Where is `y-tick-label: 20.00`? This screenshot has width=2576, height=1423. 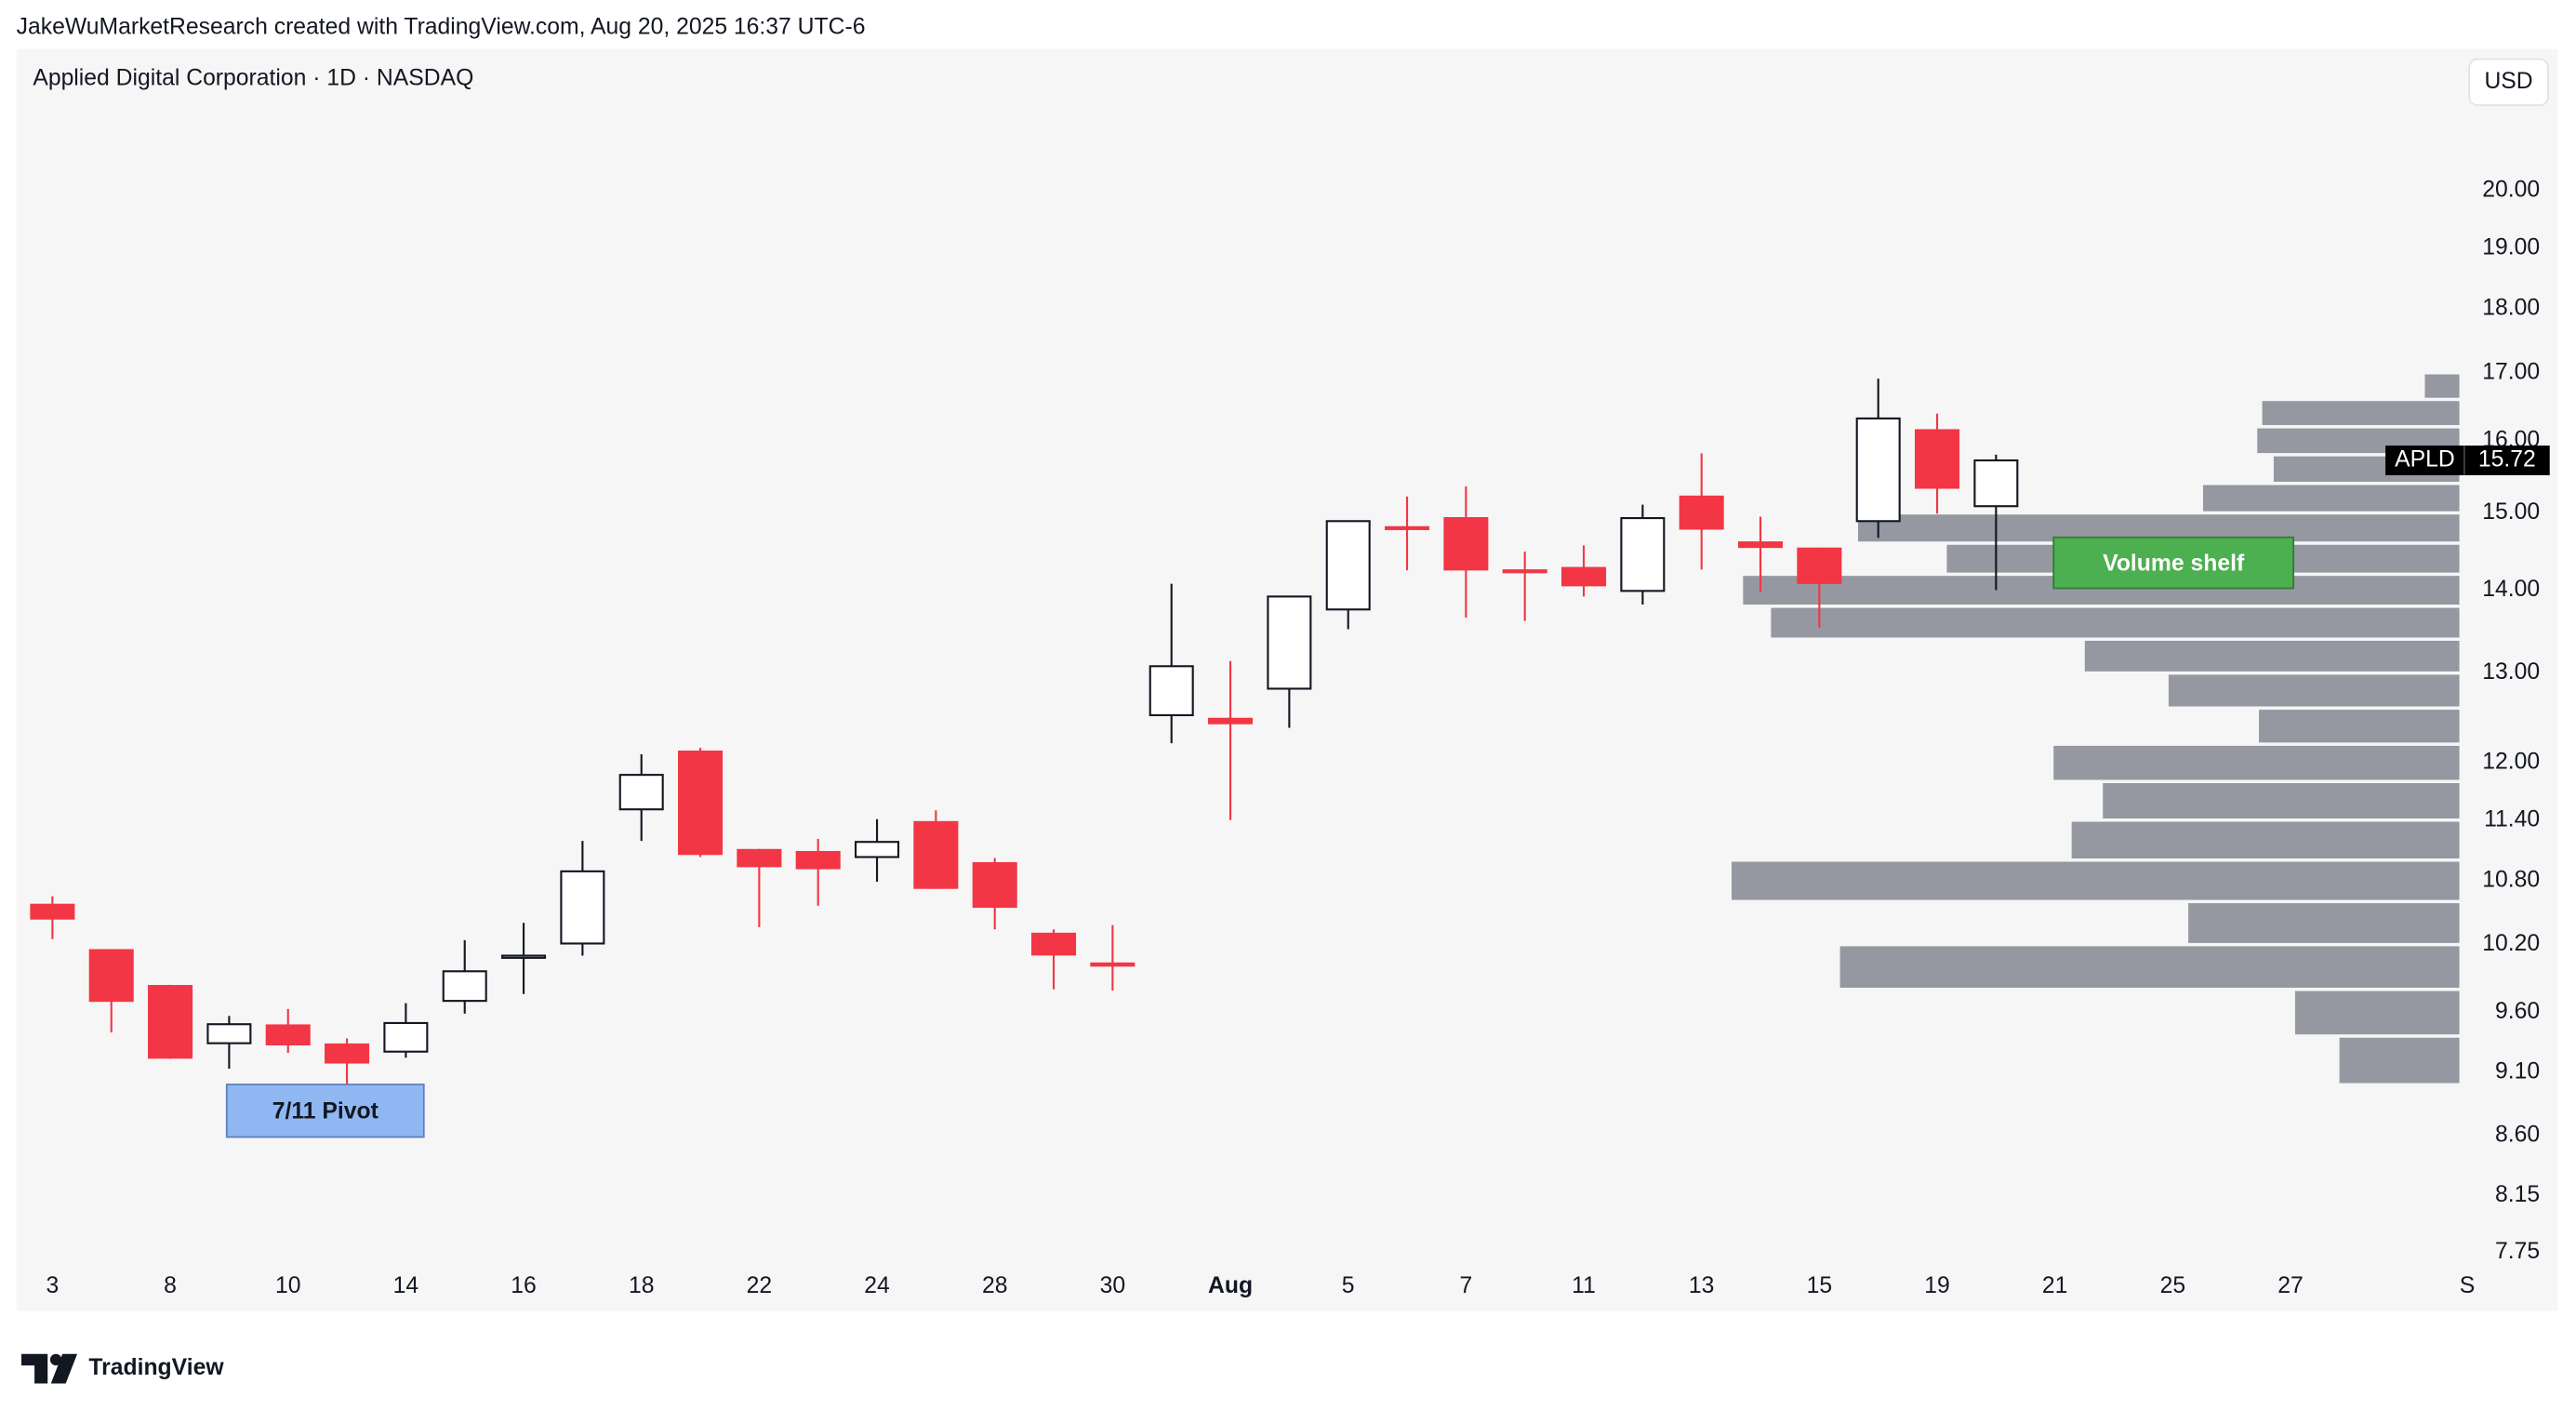
y-tick-label: 20.00 is located at coordinates (2511, 191).